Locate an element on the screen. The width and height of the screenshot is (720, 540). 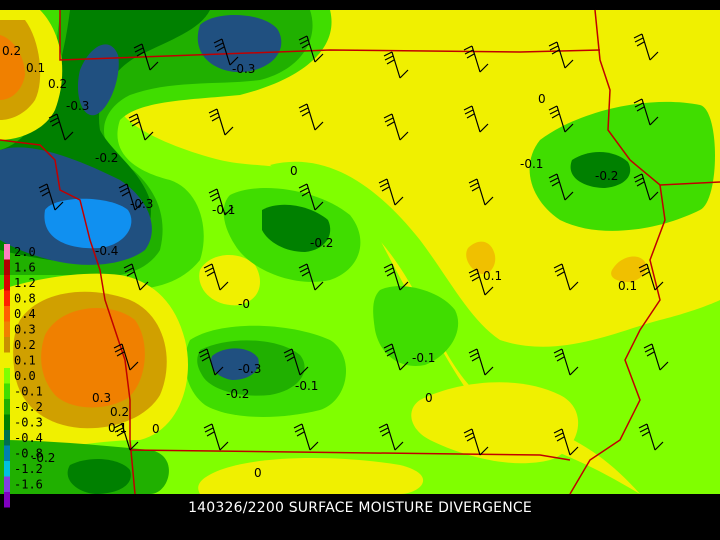
legend-label: 1.6 is located at coordinates (25, 268).